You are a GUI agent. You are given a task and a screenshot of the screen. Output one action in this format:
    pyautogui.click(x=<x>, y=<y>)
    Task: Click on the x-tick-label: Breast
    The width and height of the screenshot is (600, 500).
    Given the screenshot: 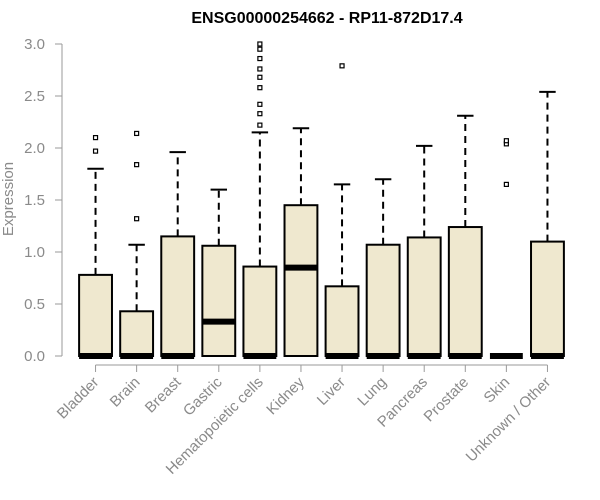 What is the action you would take?
    pyautogui.click(x=163, y=394)
    